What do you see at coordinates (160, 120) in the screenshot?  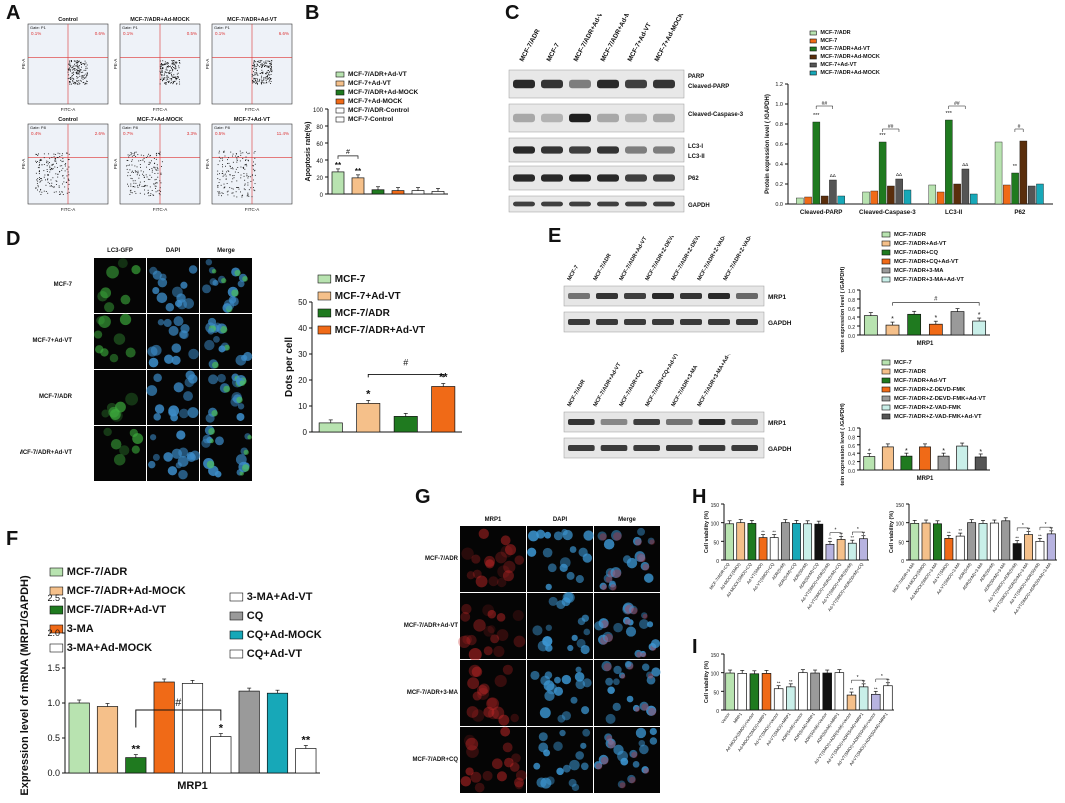 I see `flow-plot-title: MCF-7+Ad-MOCK` at bounding box center [160, 120].